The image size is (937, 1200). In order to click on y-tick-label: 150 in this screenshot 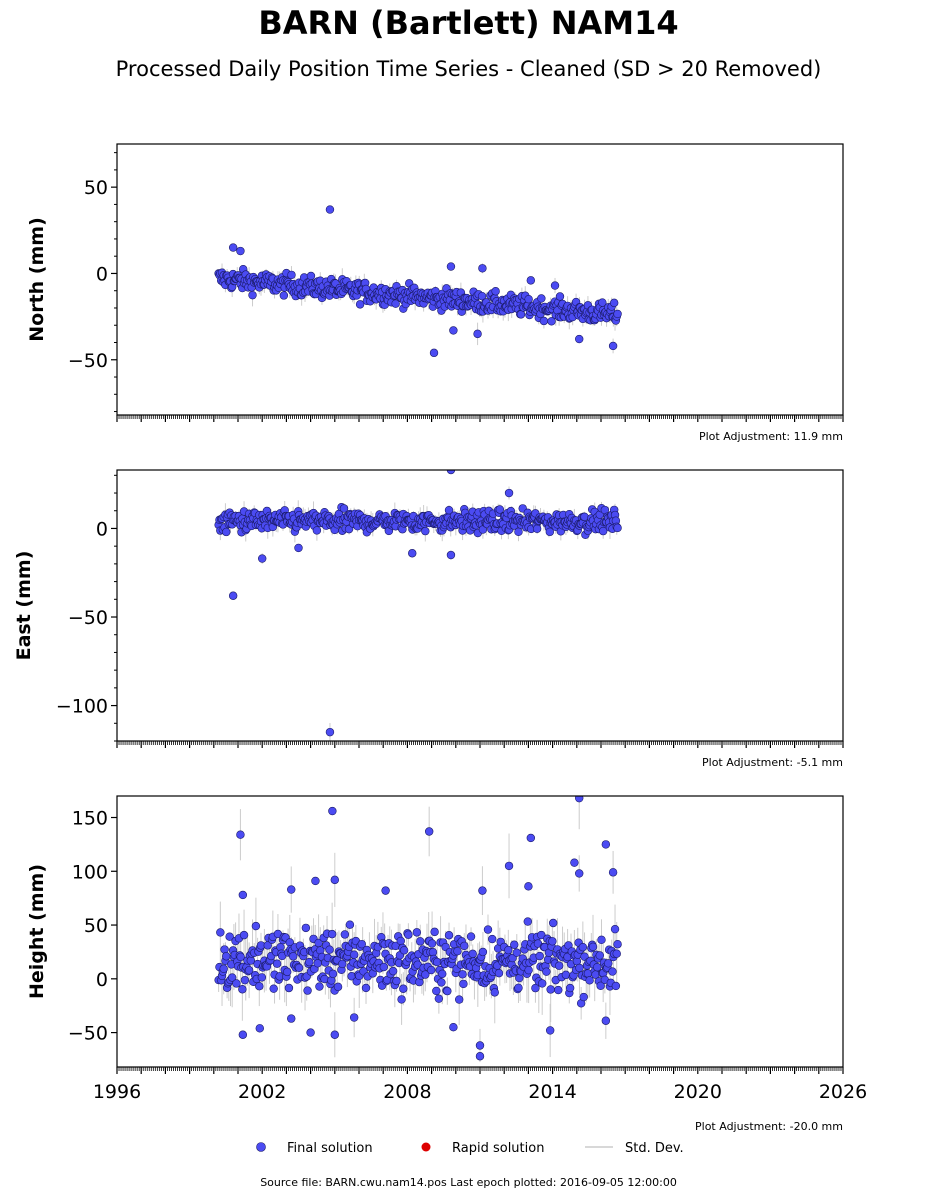, I will do `click(90, 819)`.